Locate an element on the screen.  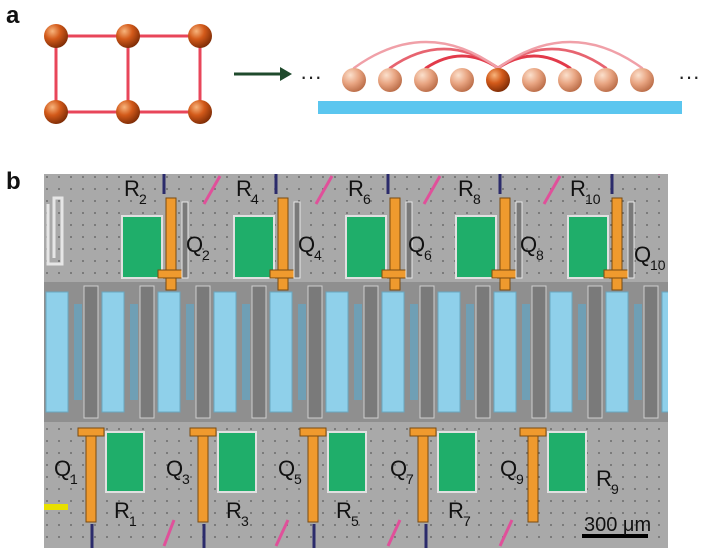
scale-bar: 300 μm is located at coordinates (616, 526).